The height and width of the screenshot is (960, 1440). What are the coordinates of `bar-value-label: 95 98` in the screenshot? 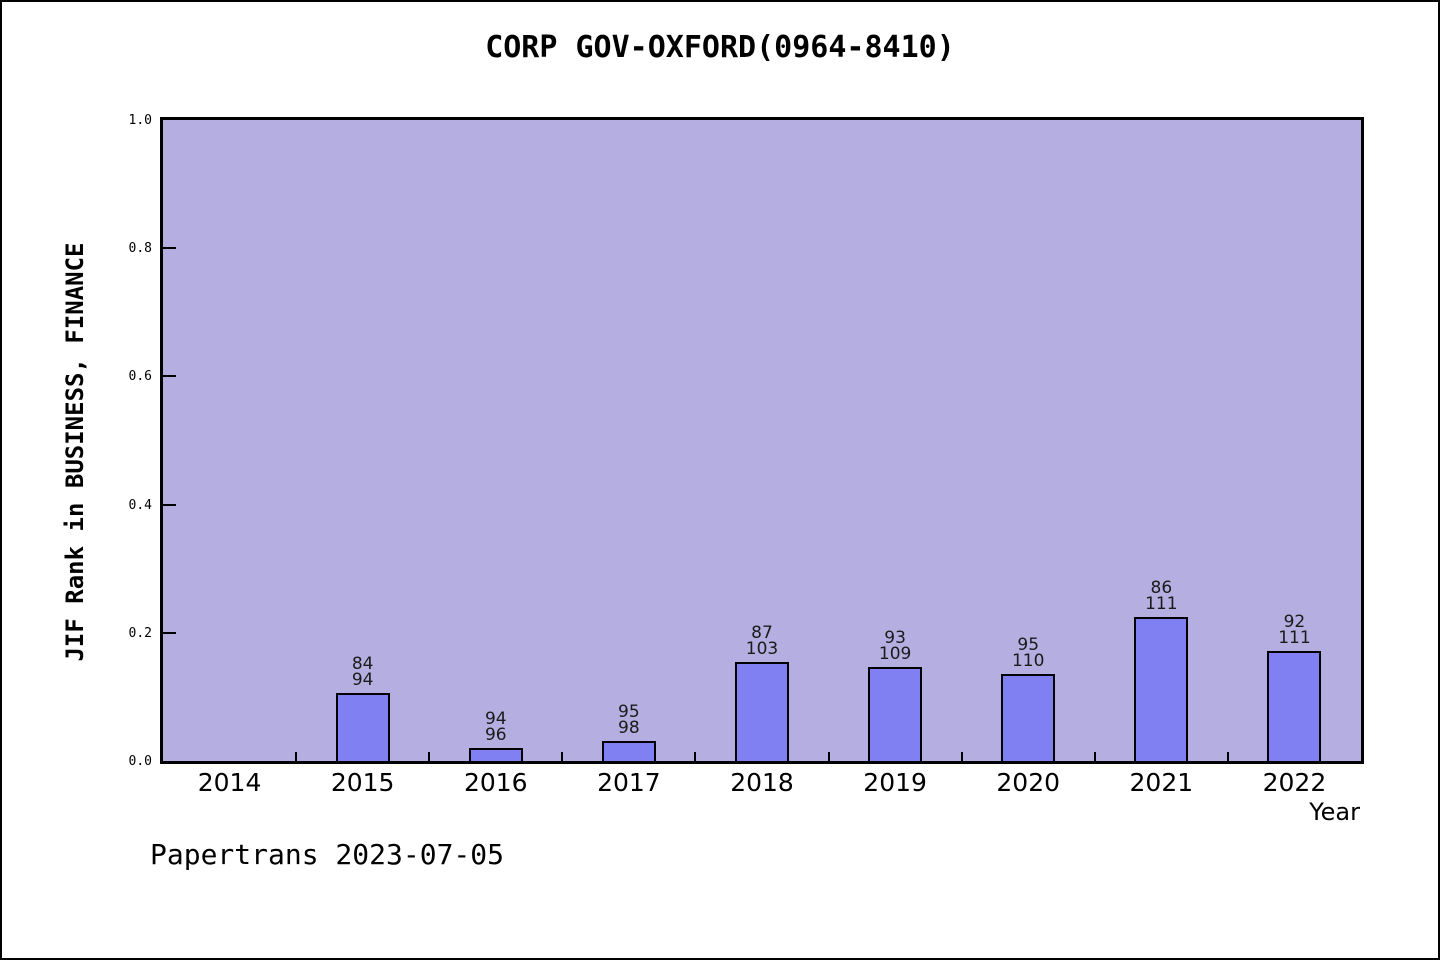 It's located at (629, 720).